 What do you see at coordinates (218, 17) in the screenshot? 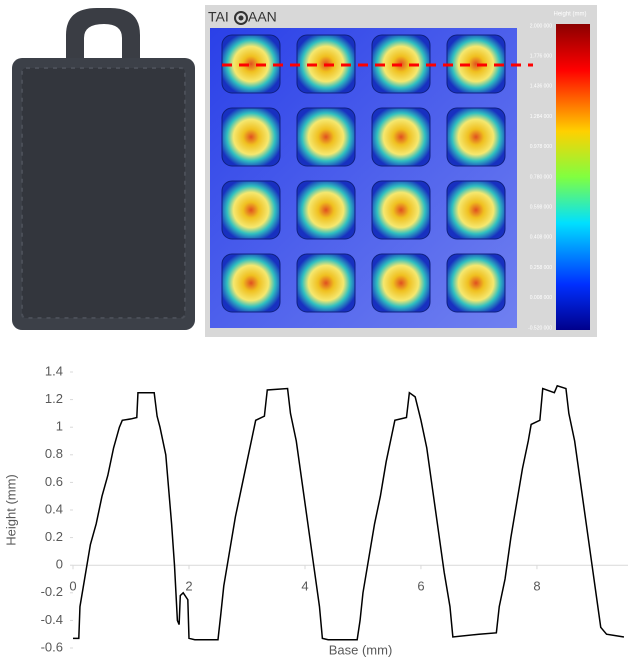
I see `logo-left: TAI` at bounding box center [218, 17].